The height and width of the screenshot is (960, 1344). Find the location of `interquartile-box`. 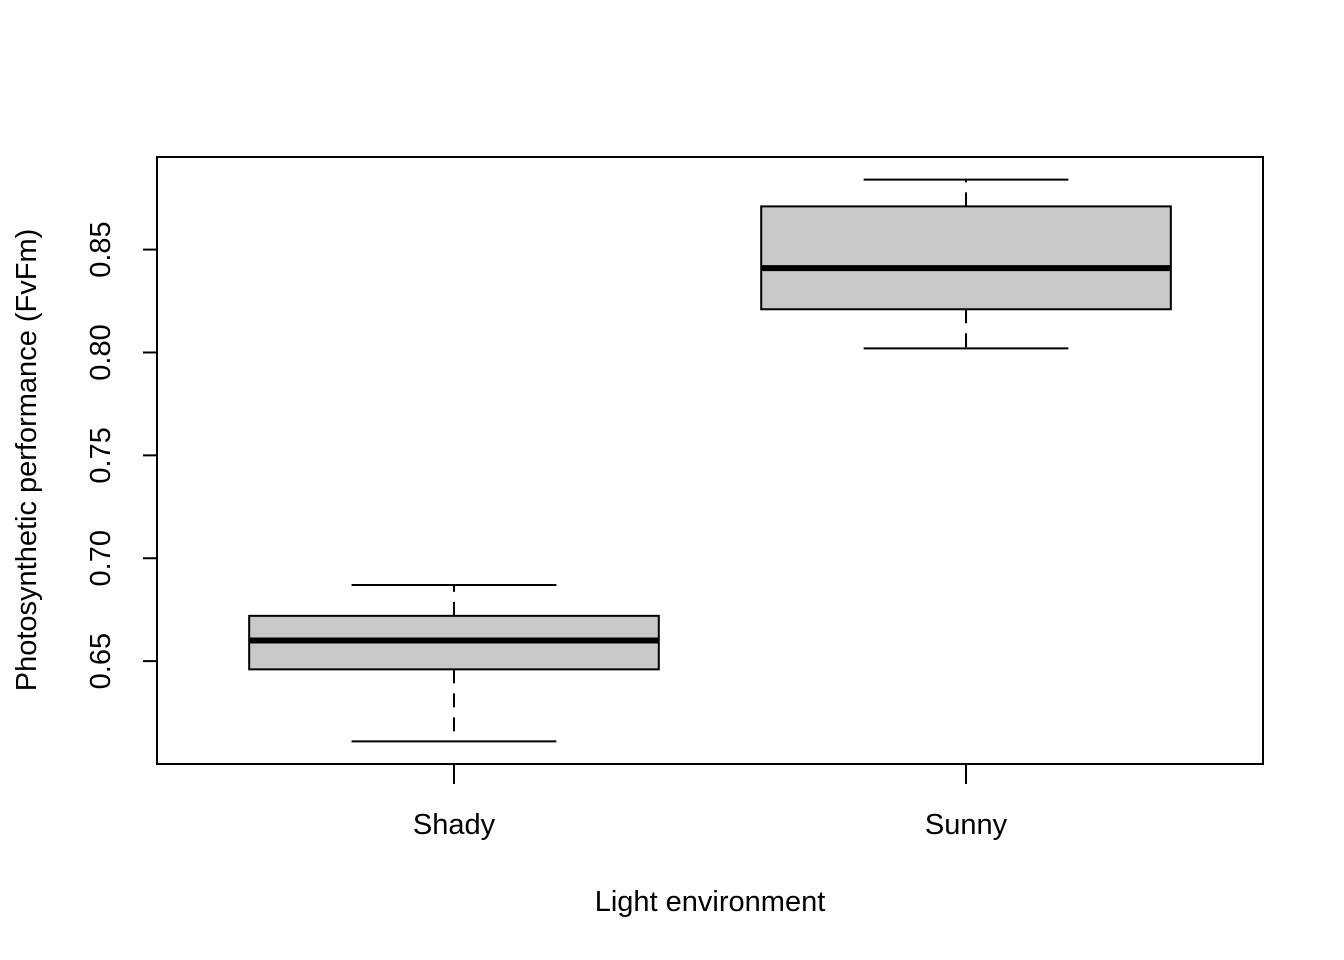

interquartile-box is located at coordinates (966, 258).